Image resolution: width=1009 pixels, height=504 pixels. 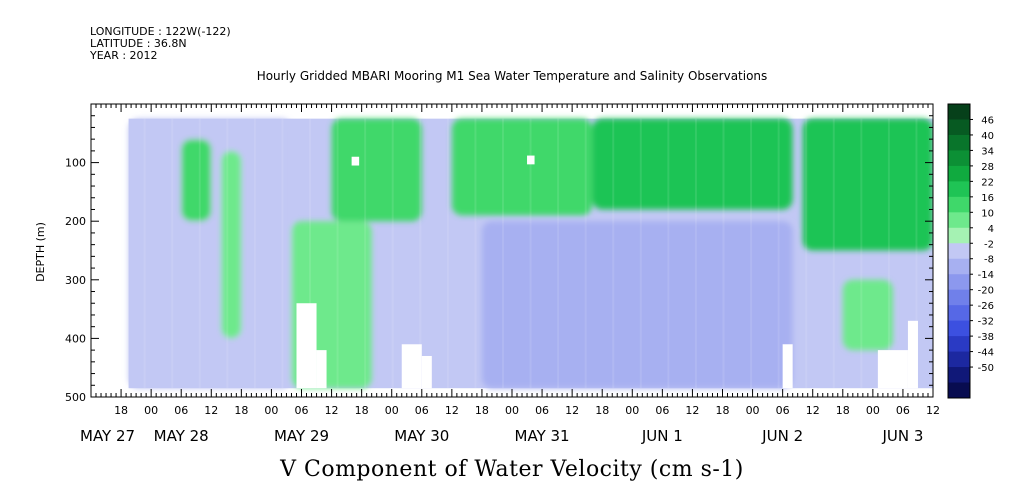 What do you see at coordinates (123, 55) in the screenshot?
I see `year-label: YEAR : 2012` at bounding box center [123, 55].